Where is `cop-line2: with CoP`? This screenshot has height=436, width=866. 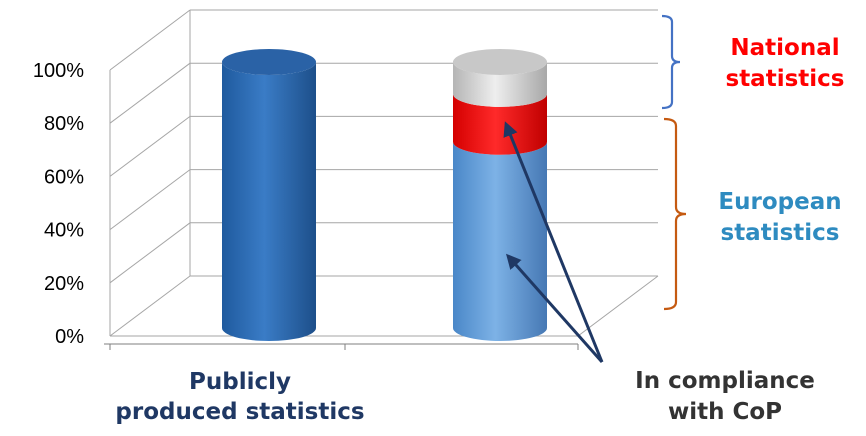
cop-line2: with CoP is located at coordinates (725, 412).